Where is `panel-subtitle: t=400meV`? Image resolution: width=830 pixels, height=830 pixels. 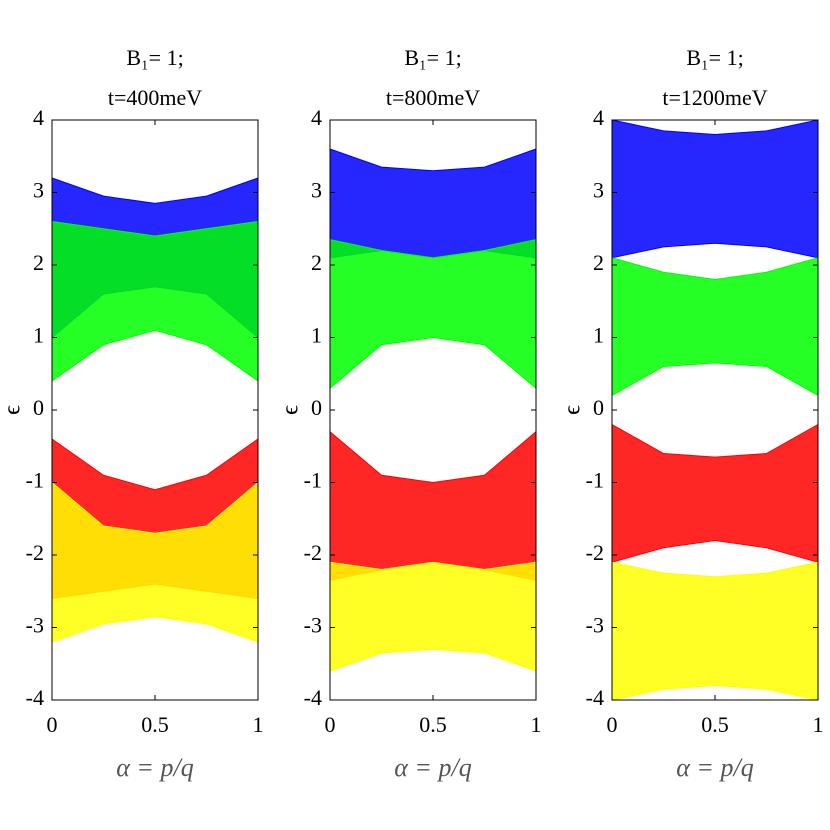
panel-subtitle: t=400meV is located at coordinates (155, 97).